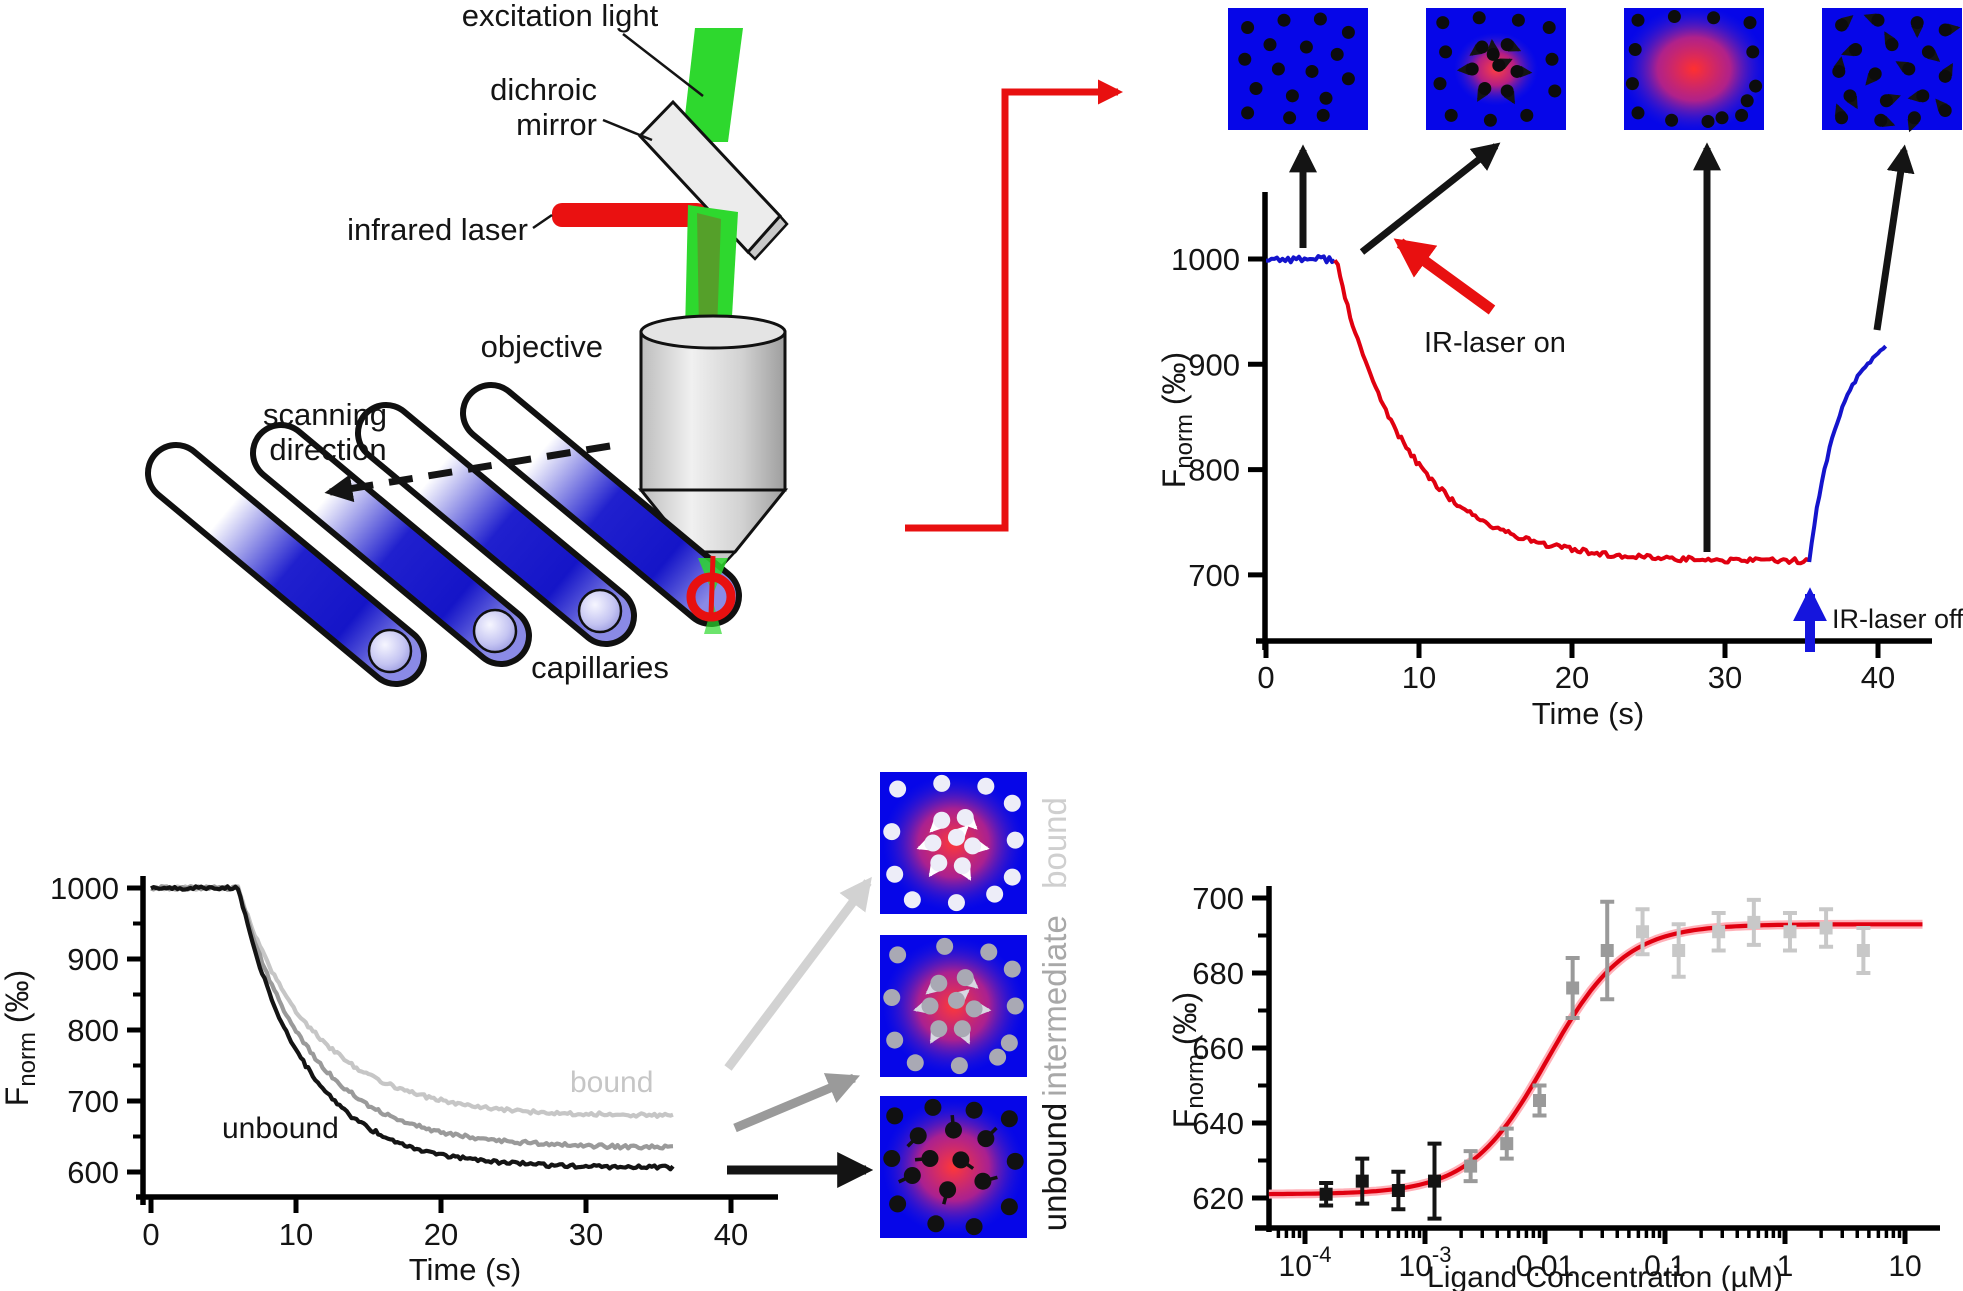 This screenshot has height=1291, width=1963. I want to click on tick-label: 1000, so click(84, 888).